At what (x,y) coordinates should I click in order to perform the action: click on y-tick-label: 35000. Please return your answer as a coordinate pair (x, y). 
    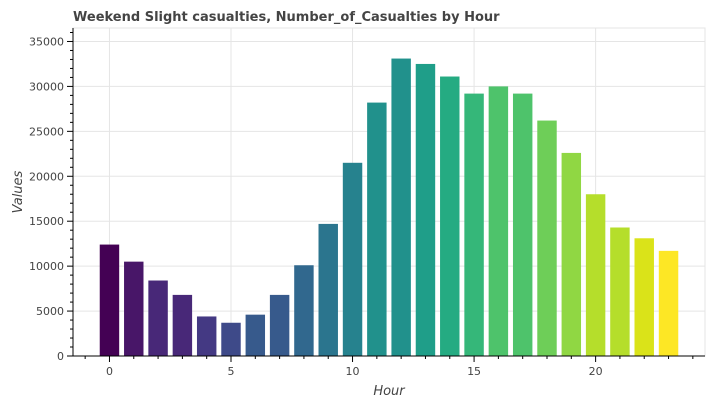
    Looking at the image, I should click on (46, 41).